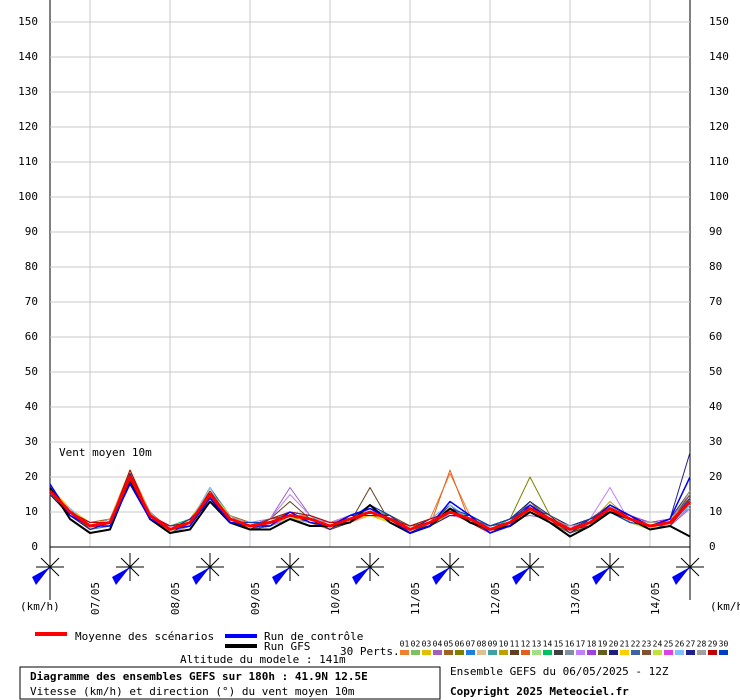  Describe the element at coordinates (724, 644) in the screenshot. I see `legend-label: 30` at that location.